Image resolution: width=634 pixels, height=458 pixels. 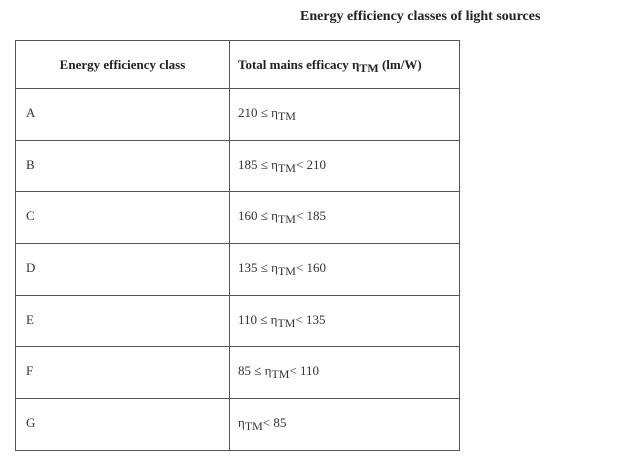 What do you see at coordinates (31, 422) in the screenshot?
I see `cell-text: G` at bounding box center [31, 422].